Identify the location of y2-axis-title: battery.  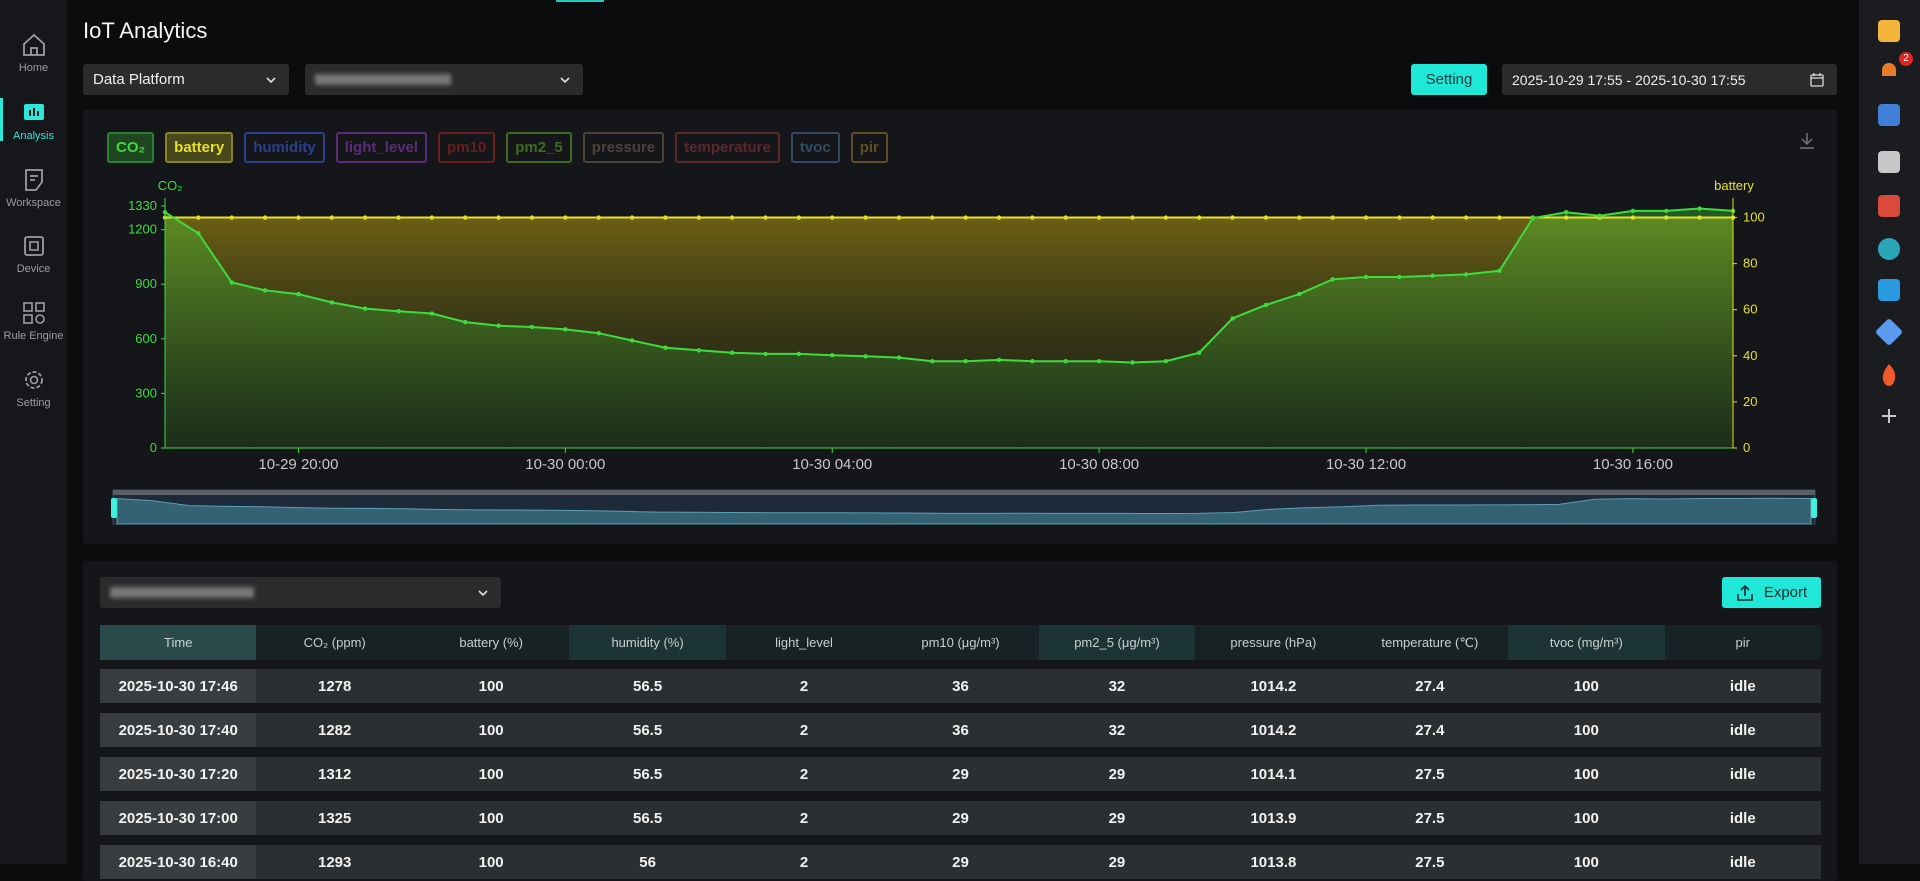
(1734, 185).